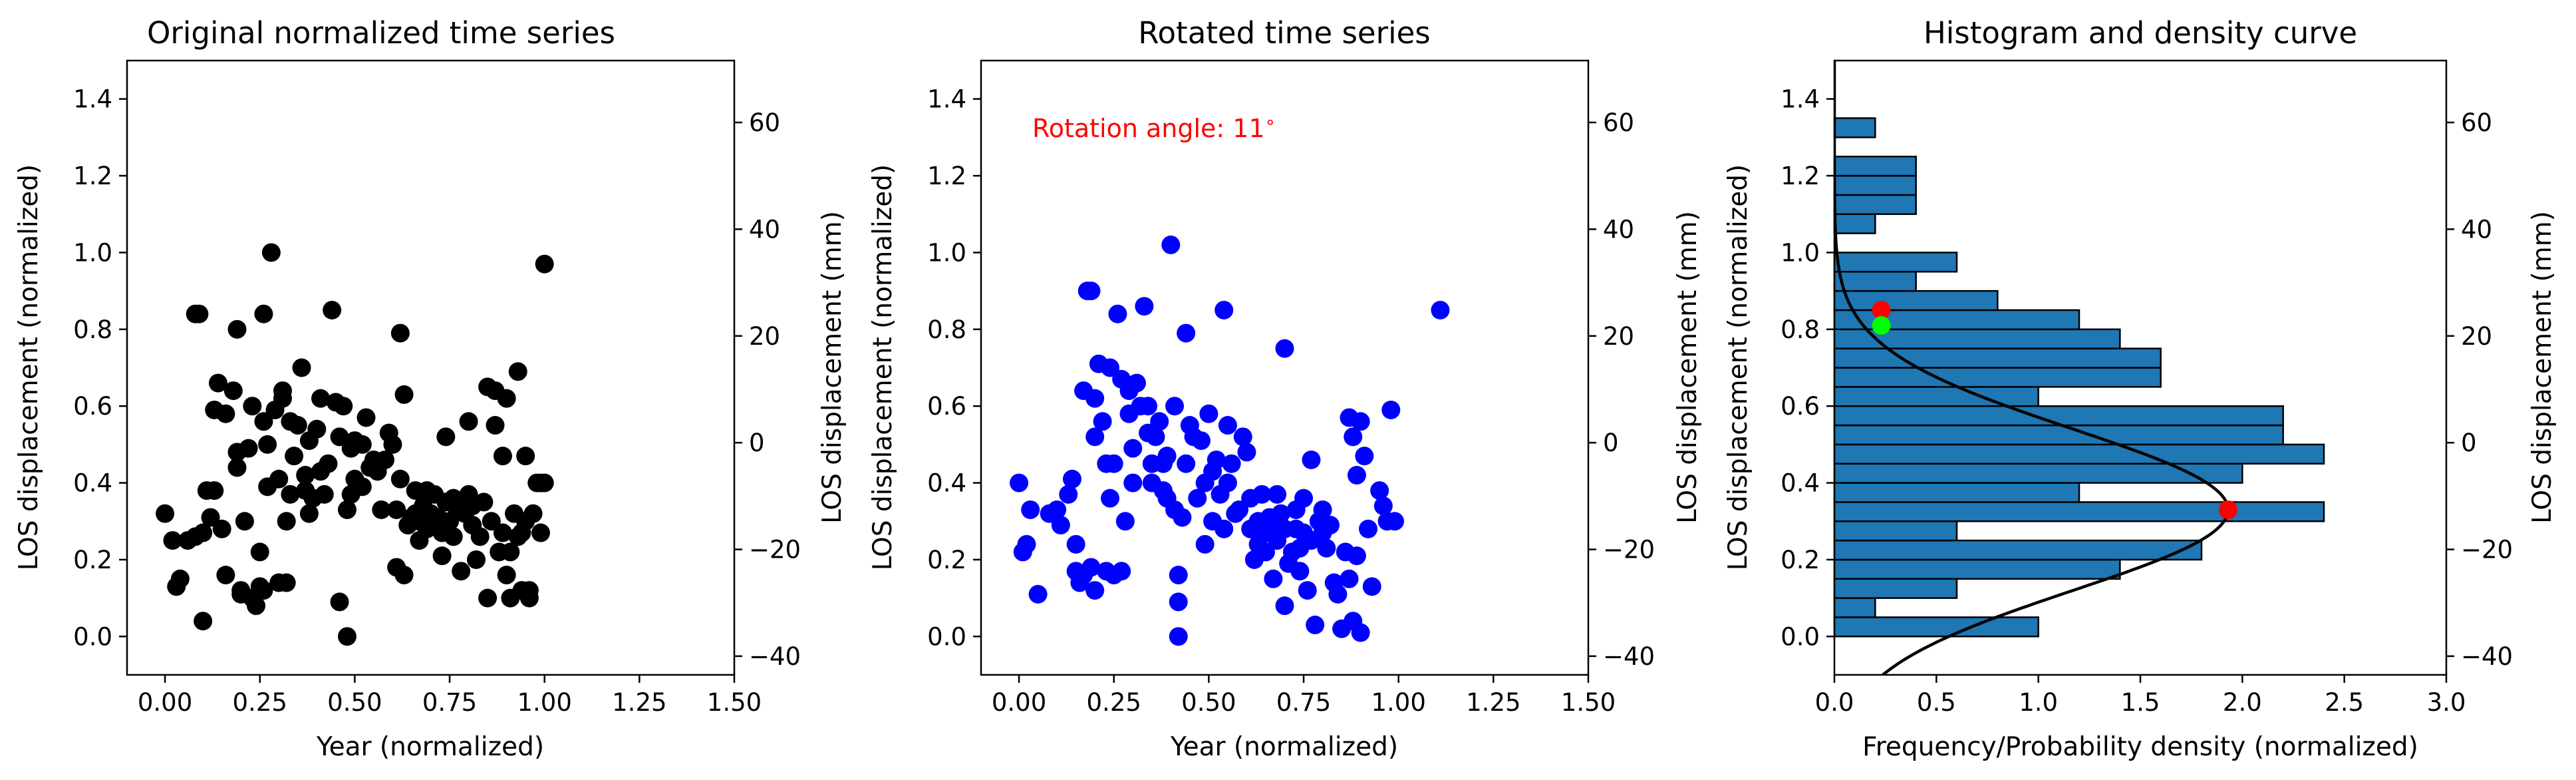  Describe the element at coordinates (1936, 702) in the screenshot. I see `x-tick-label: 0.5` at that location.